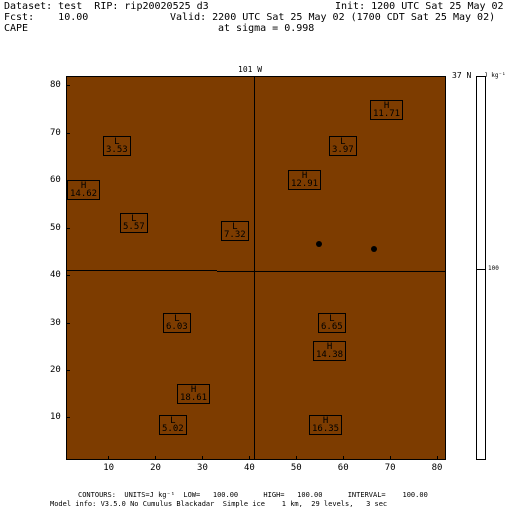 The image size is (512, 512). I want to click on low-marker: L 5.57, so click(134, 223).